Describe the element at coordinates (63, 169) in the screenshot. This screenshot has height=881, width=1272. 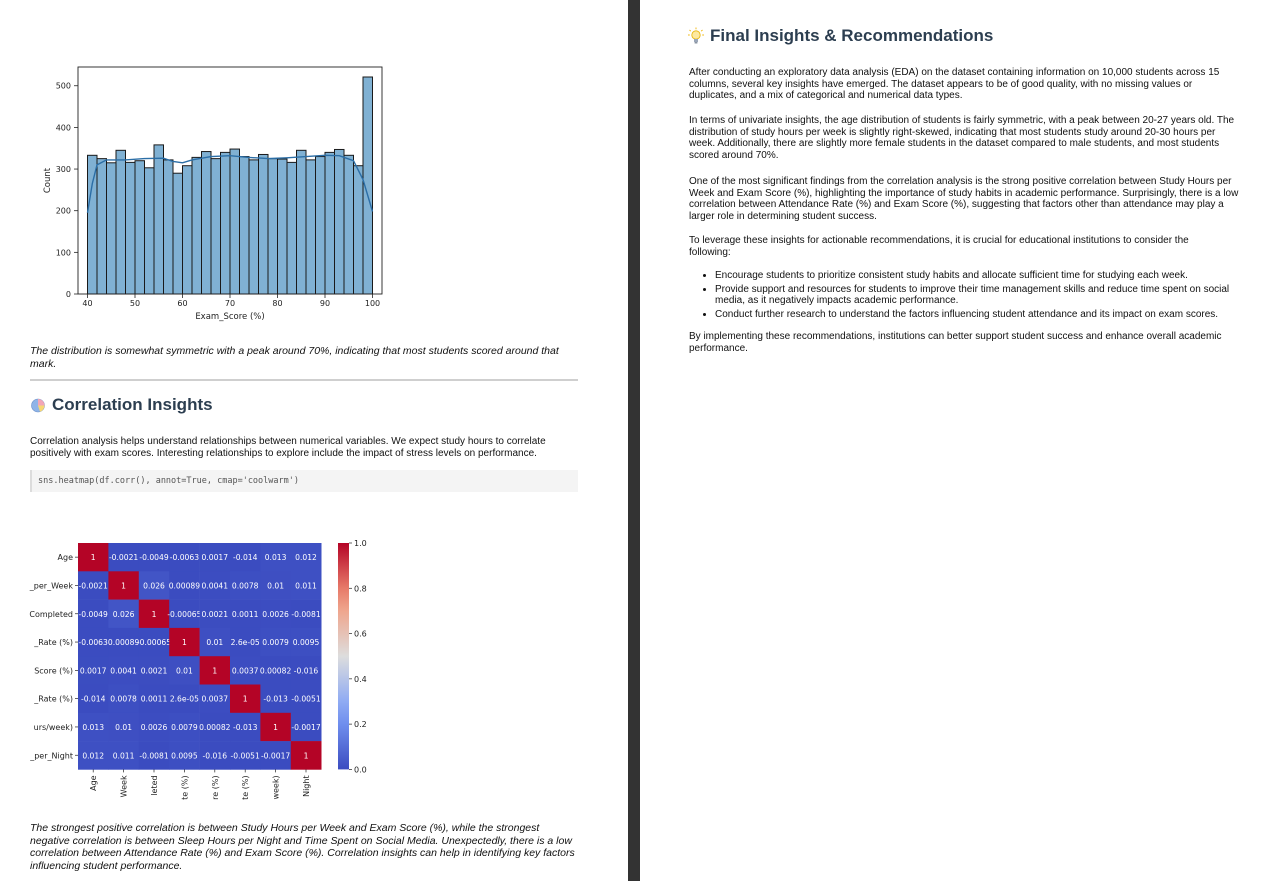
I see `y-tick-label: 300` at that location.